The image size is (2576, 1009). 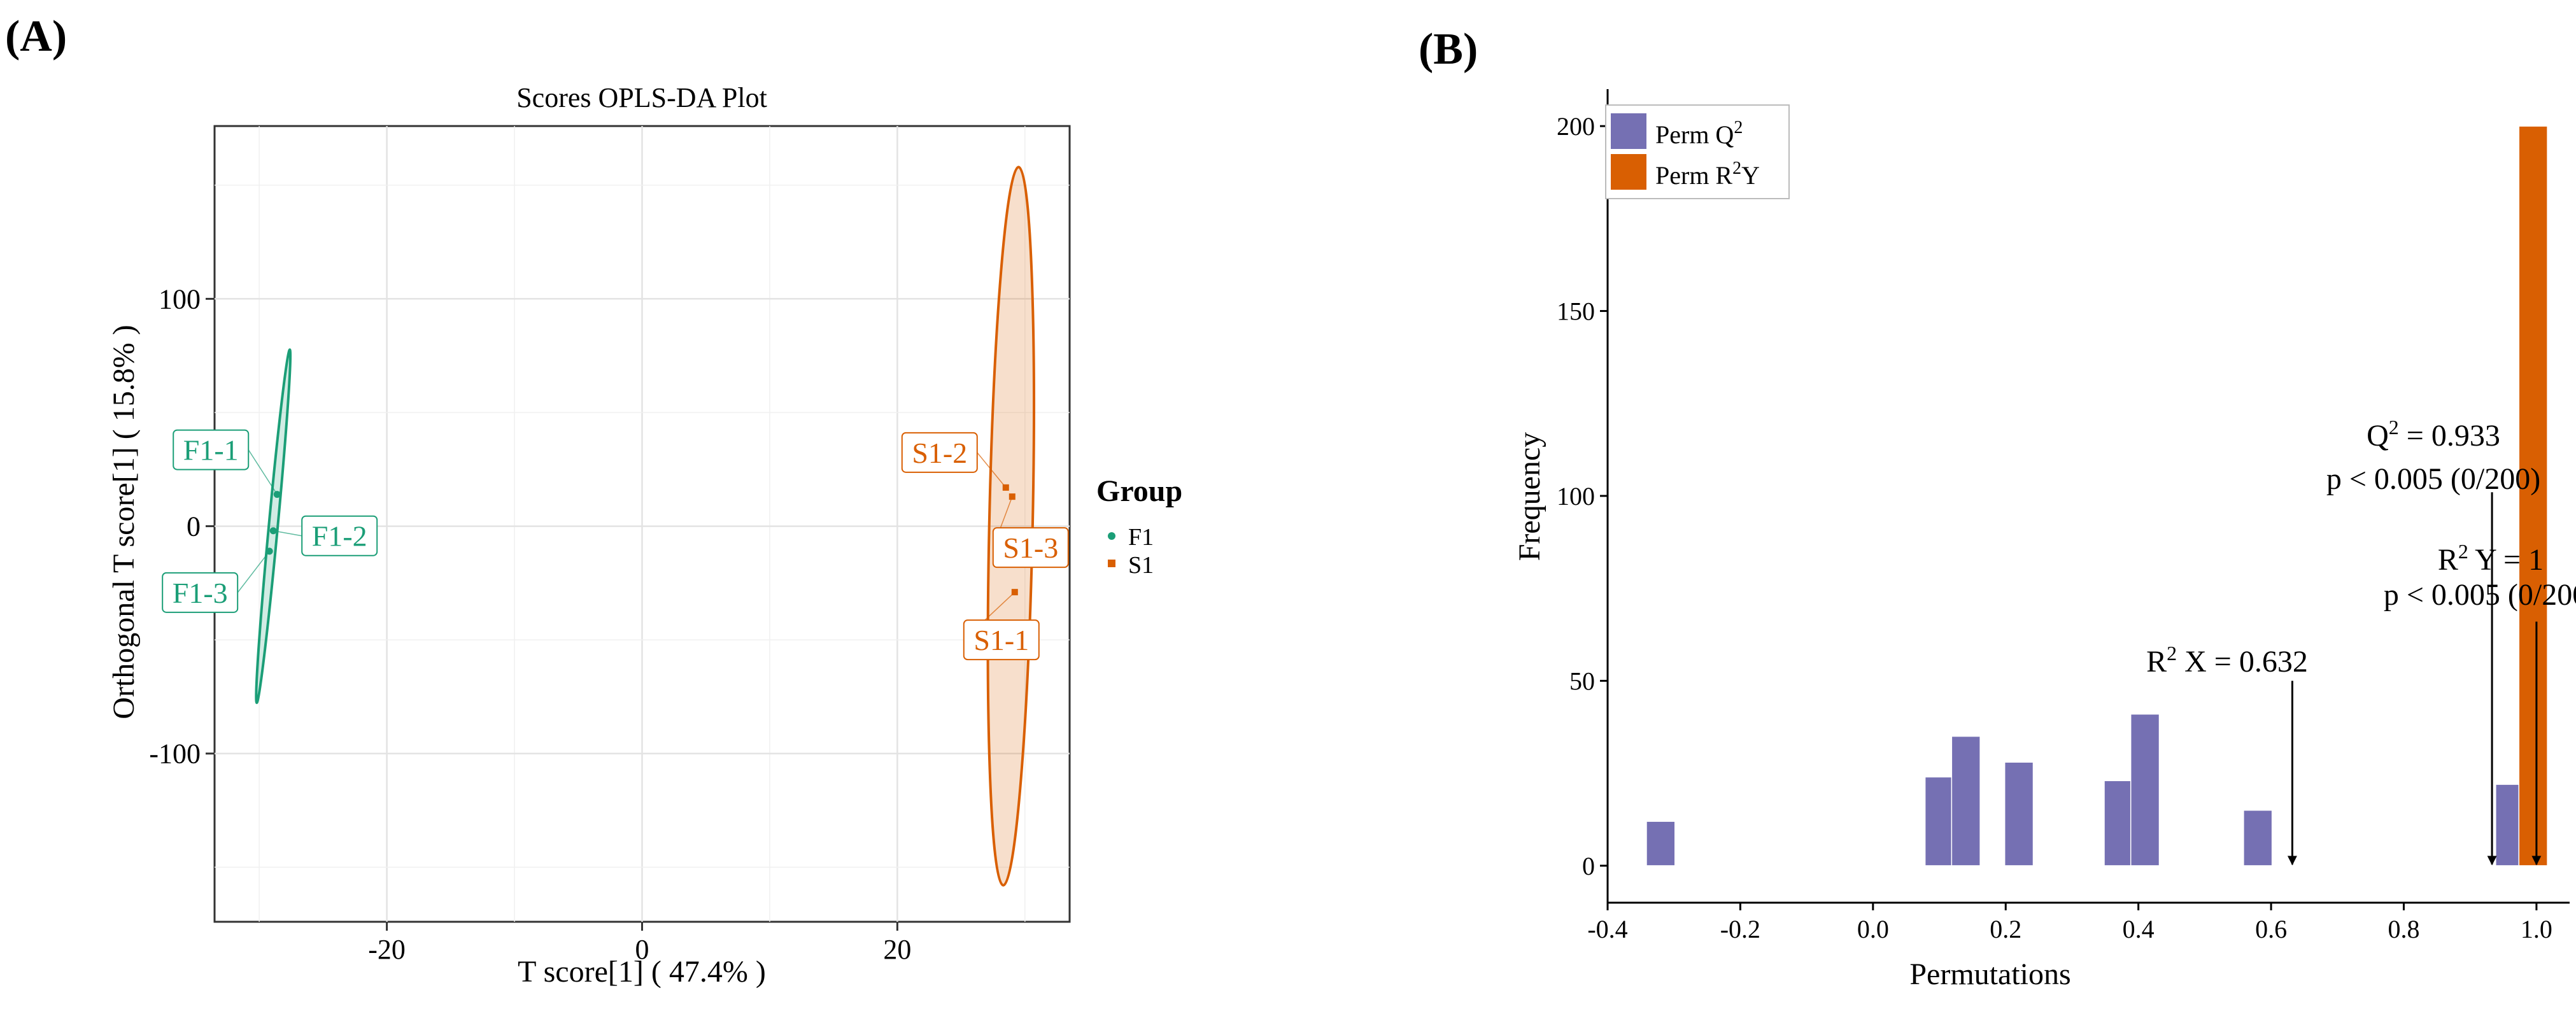 I want to click on y-tick-label: 50, so click(x=1582, y=681).